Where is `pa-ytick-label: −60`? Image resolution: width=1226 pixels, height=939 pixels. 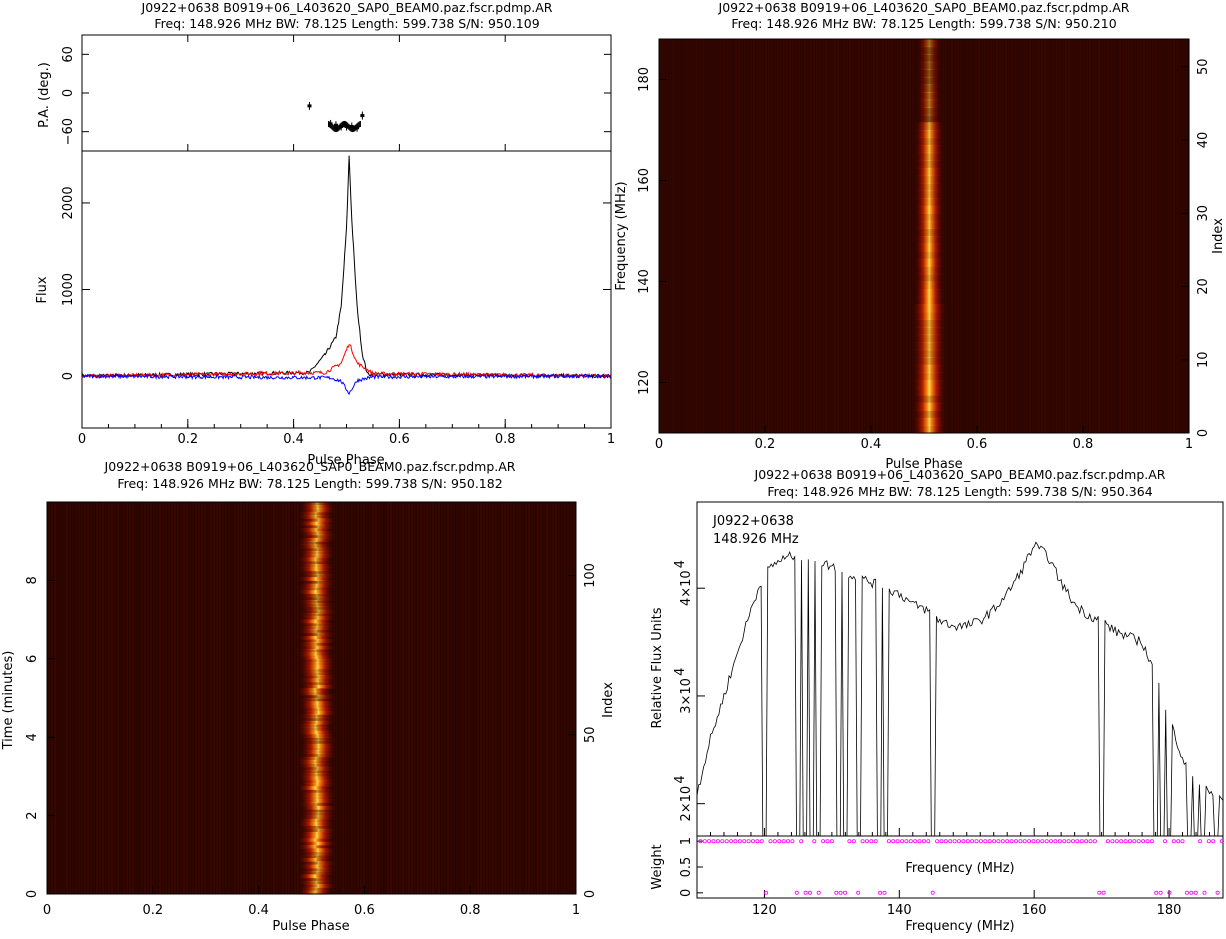
pa-ytick-label: −60 is located at coordinates (68, 131).